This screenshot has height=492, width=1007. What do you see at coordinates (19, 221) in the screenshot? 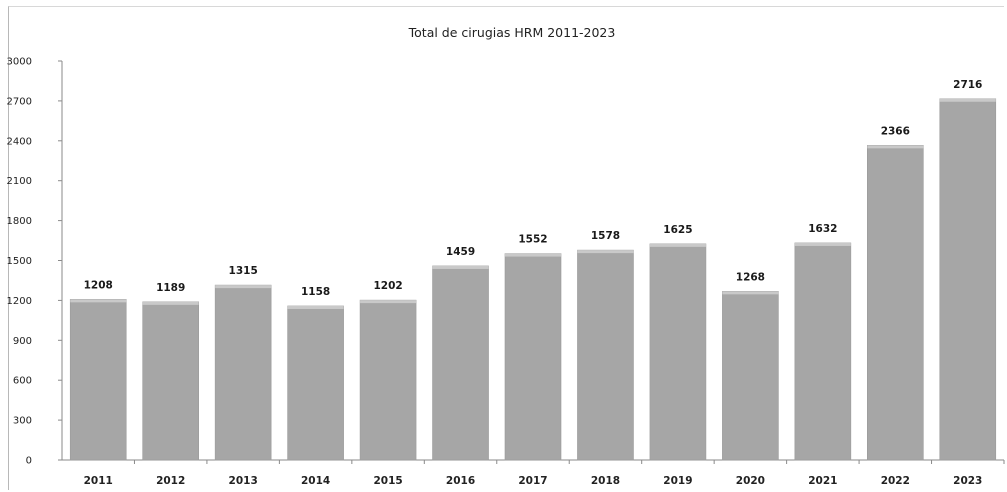
I see `y-tick-label: 1800` at bounding box center [19, 221].